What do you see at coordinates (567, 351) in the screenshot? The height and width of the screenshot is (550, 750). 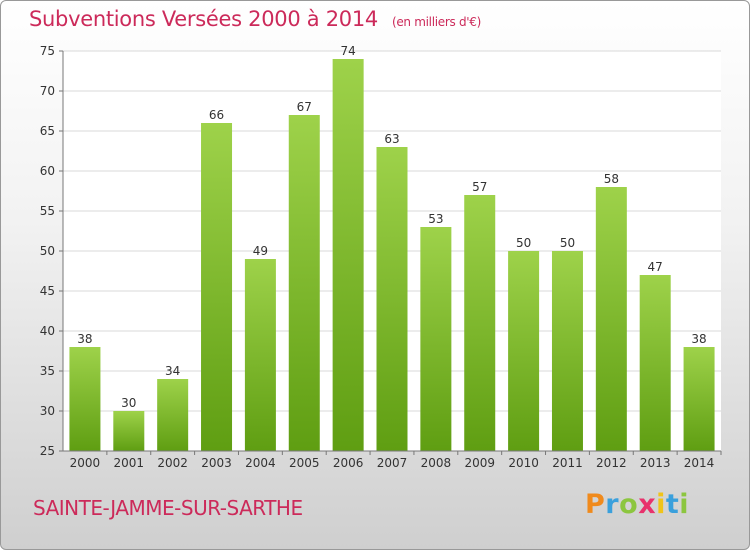 I see `bar-2011` at bounding box center [567, 351].